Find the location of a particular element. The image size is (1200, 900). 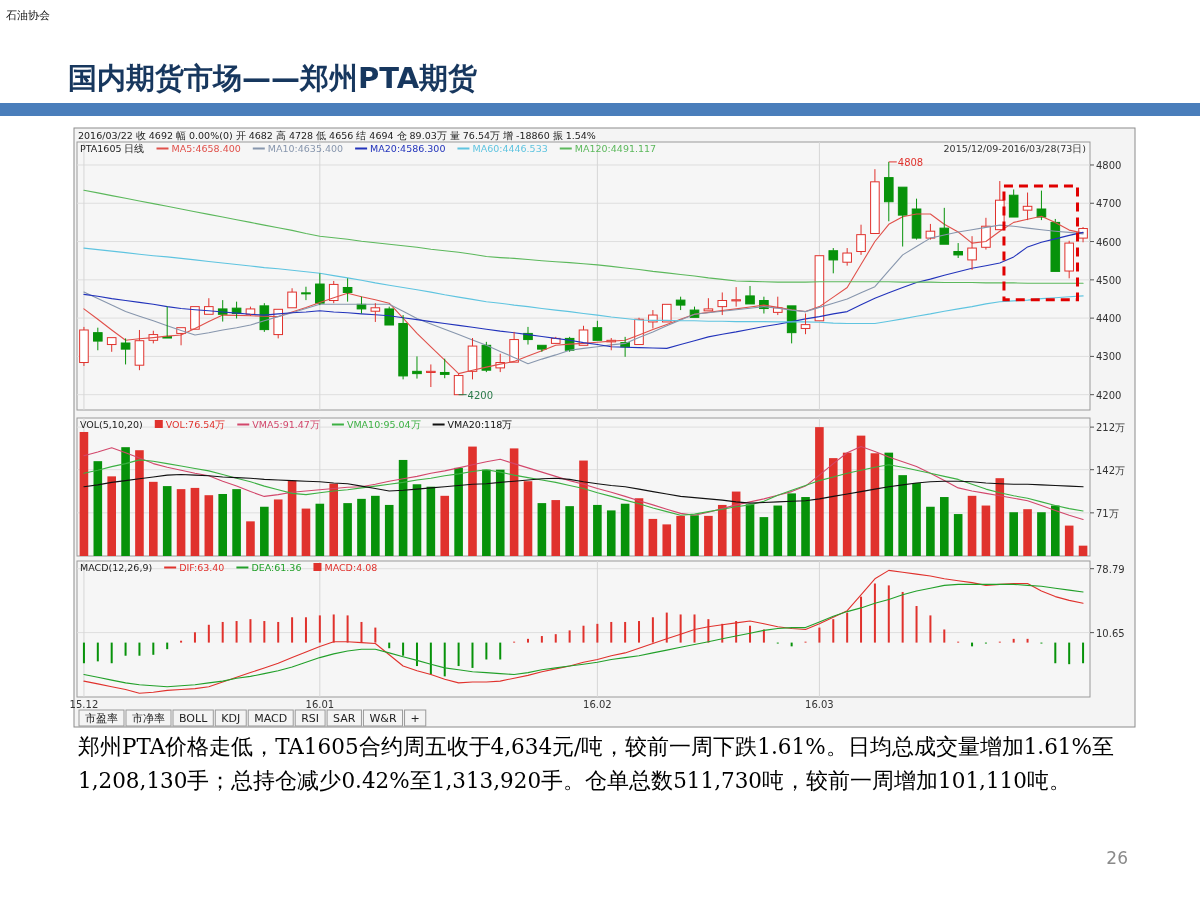

y-tick-label: 10.65 is located at coordinates (1110, 633).